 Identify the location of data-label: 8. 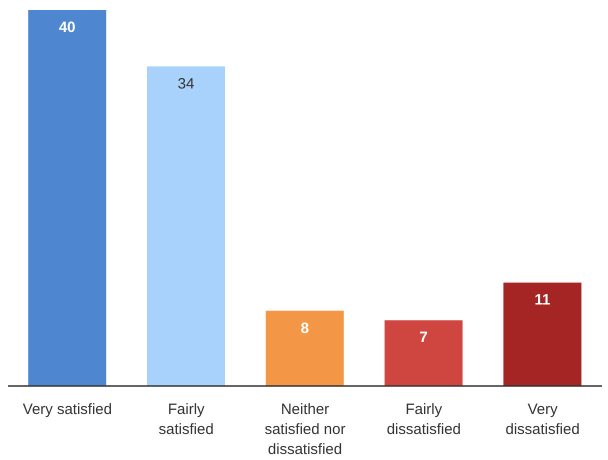
(304, 328).